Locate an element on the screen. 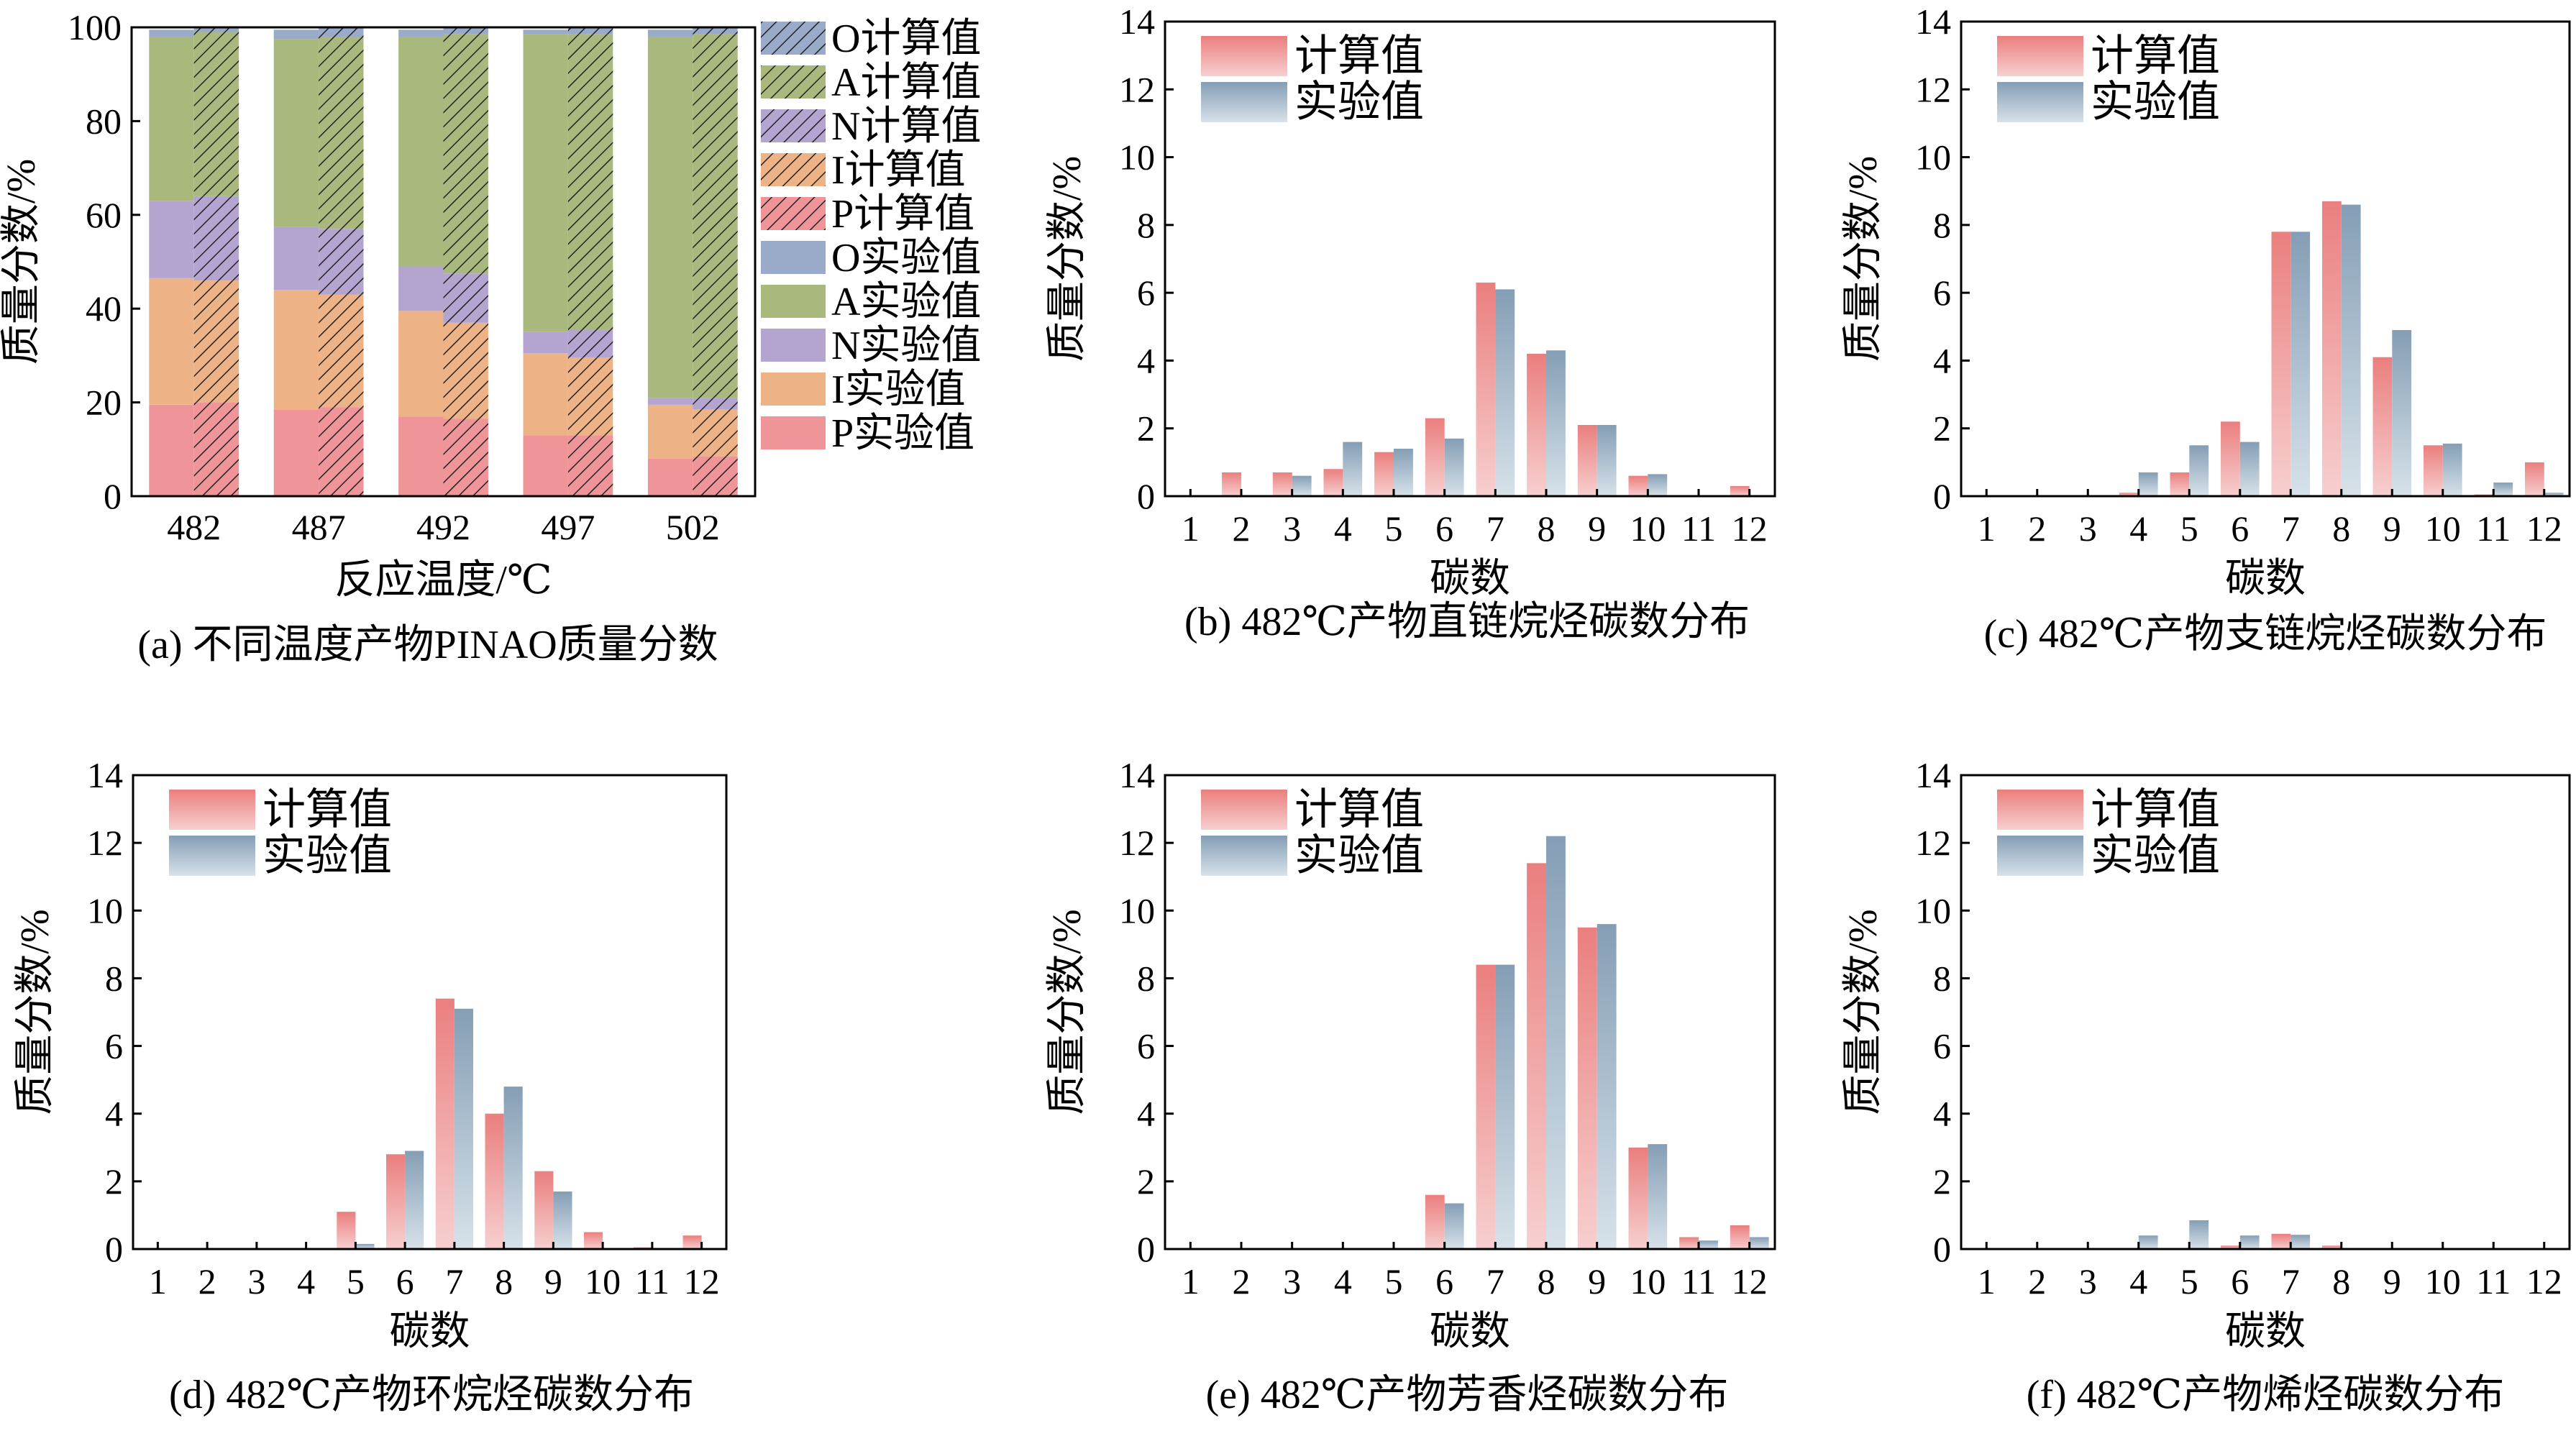 This screenshot has width=2576, height=1436. x-tick-label-d: 8 is located at coordinates (504, 1281).